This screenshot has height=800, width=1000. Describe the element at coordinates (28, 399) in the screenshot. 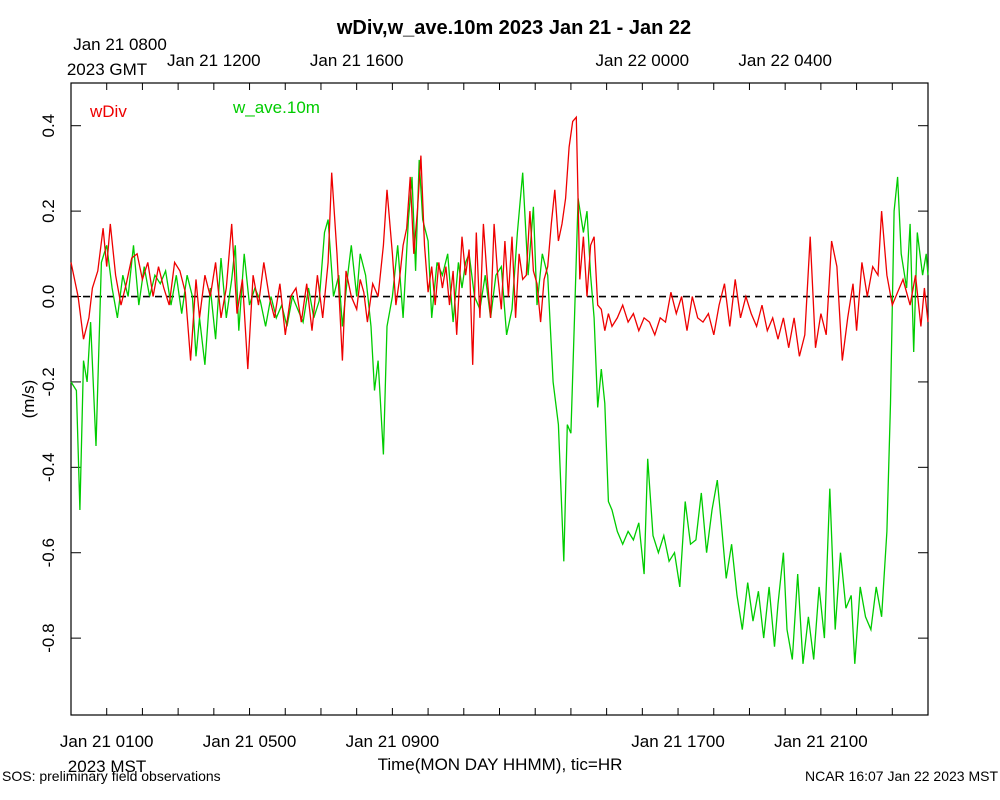

I see `y-axis-label: (m/s)` at that location.